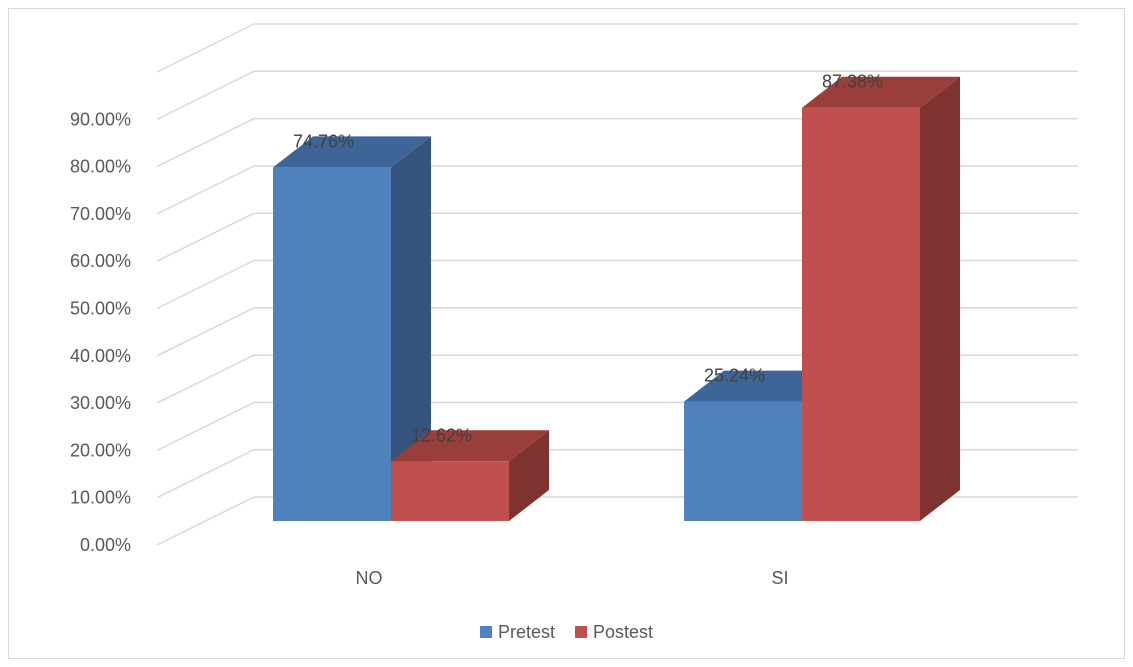 The height and width of the screenshot is (667, 1133). What do you see at coordinates (861, 314) in the screenshot?
I see `bar-front-postest-si` at bounding box center [861, 314].